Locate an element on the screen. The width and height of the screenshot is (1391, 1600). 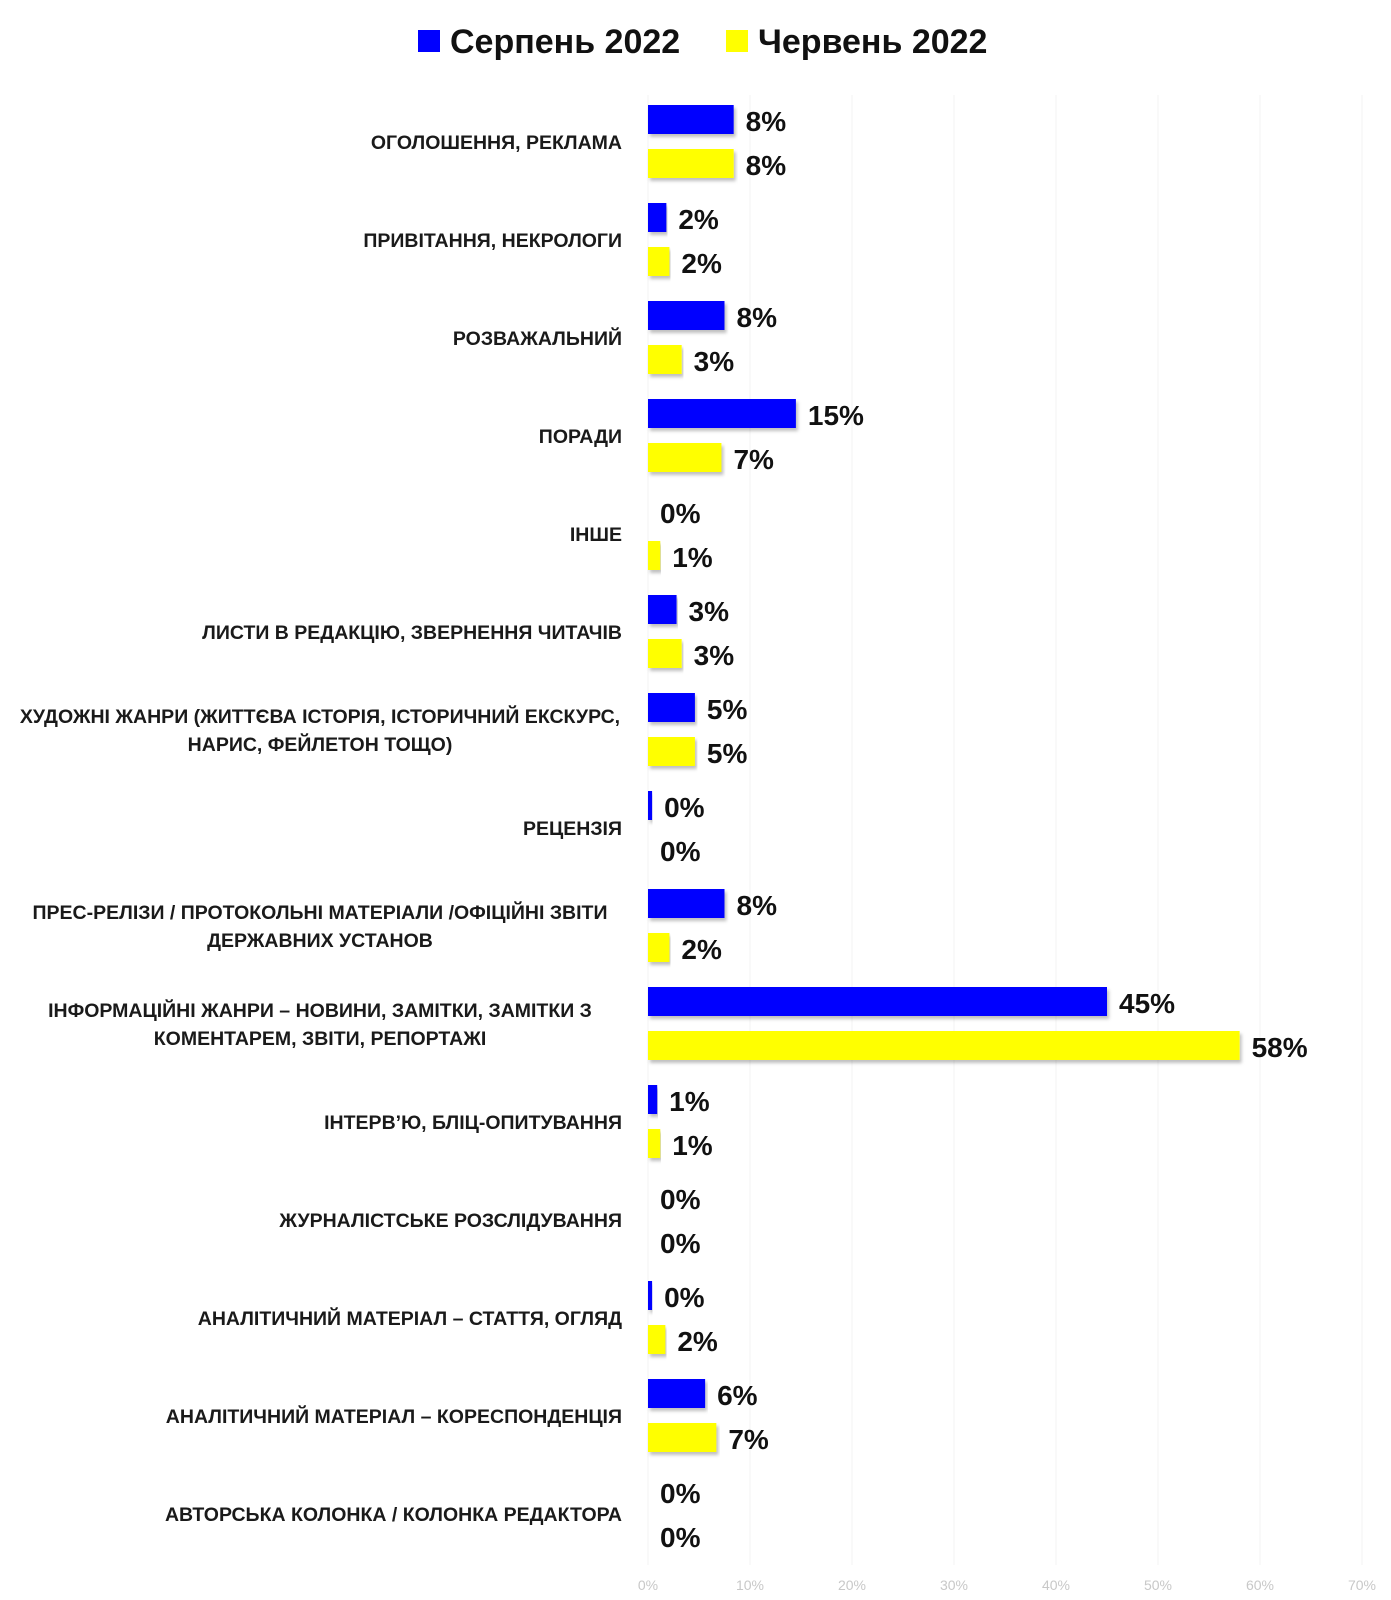
category-label: ЖУРНАЛІСТСЬКЕ РОЗСЛІДУВАННЯ is located at coordinates (450, 1221).